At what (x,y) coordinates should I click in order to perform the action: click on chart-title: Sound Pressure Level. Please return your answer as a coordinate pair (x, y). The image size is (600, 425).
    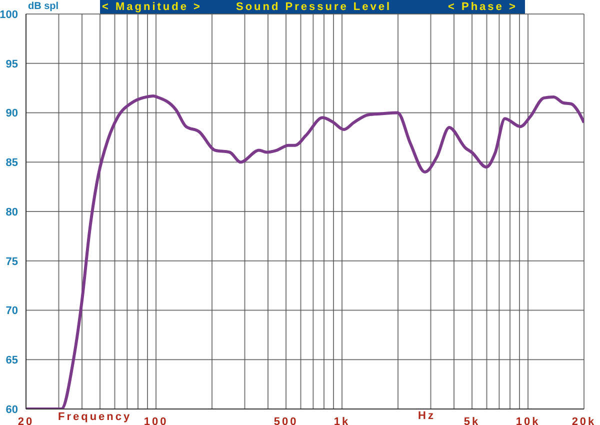
    Looking at the image, I should click on (314, 7).